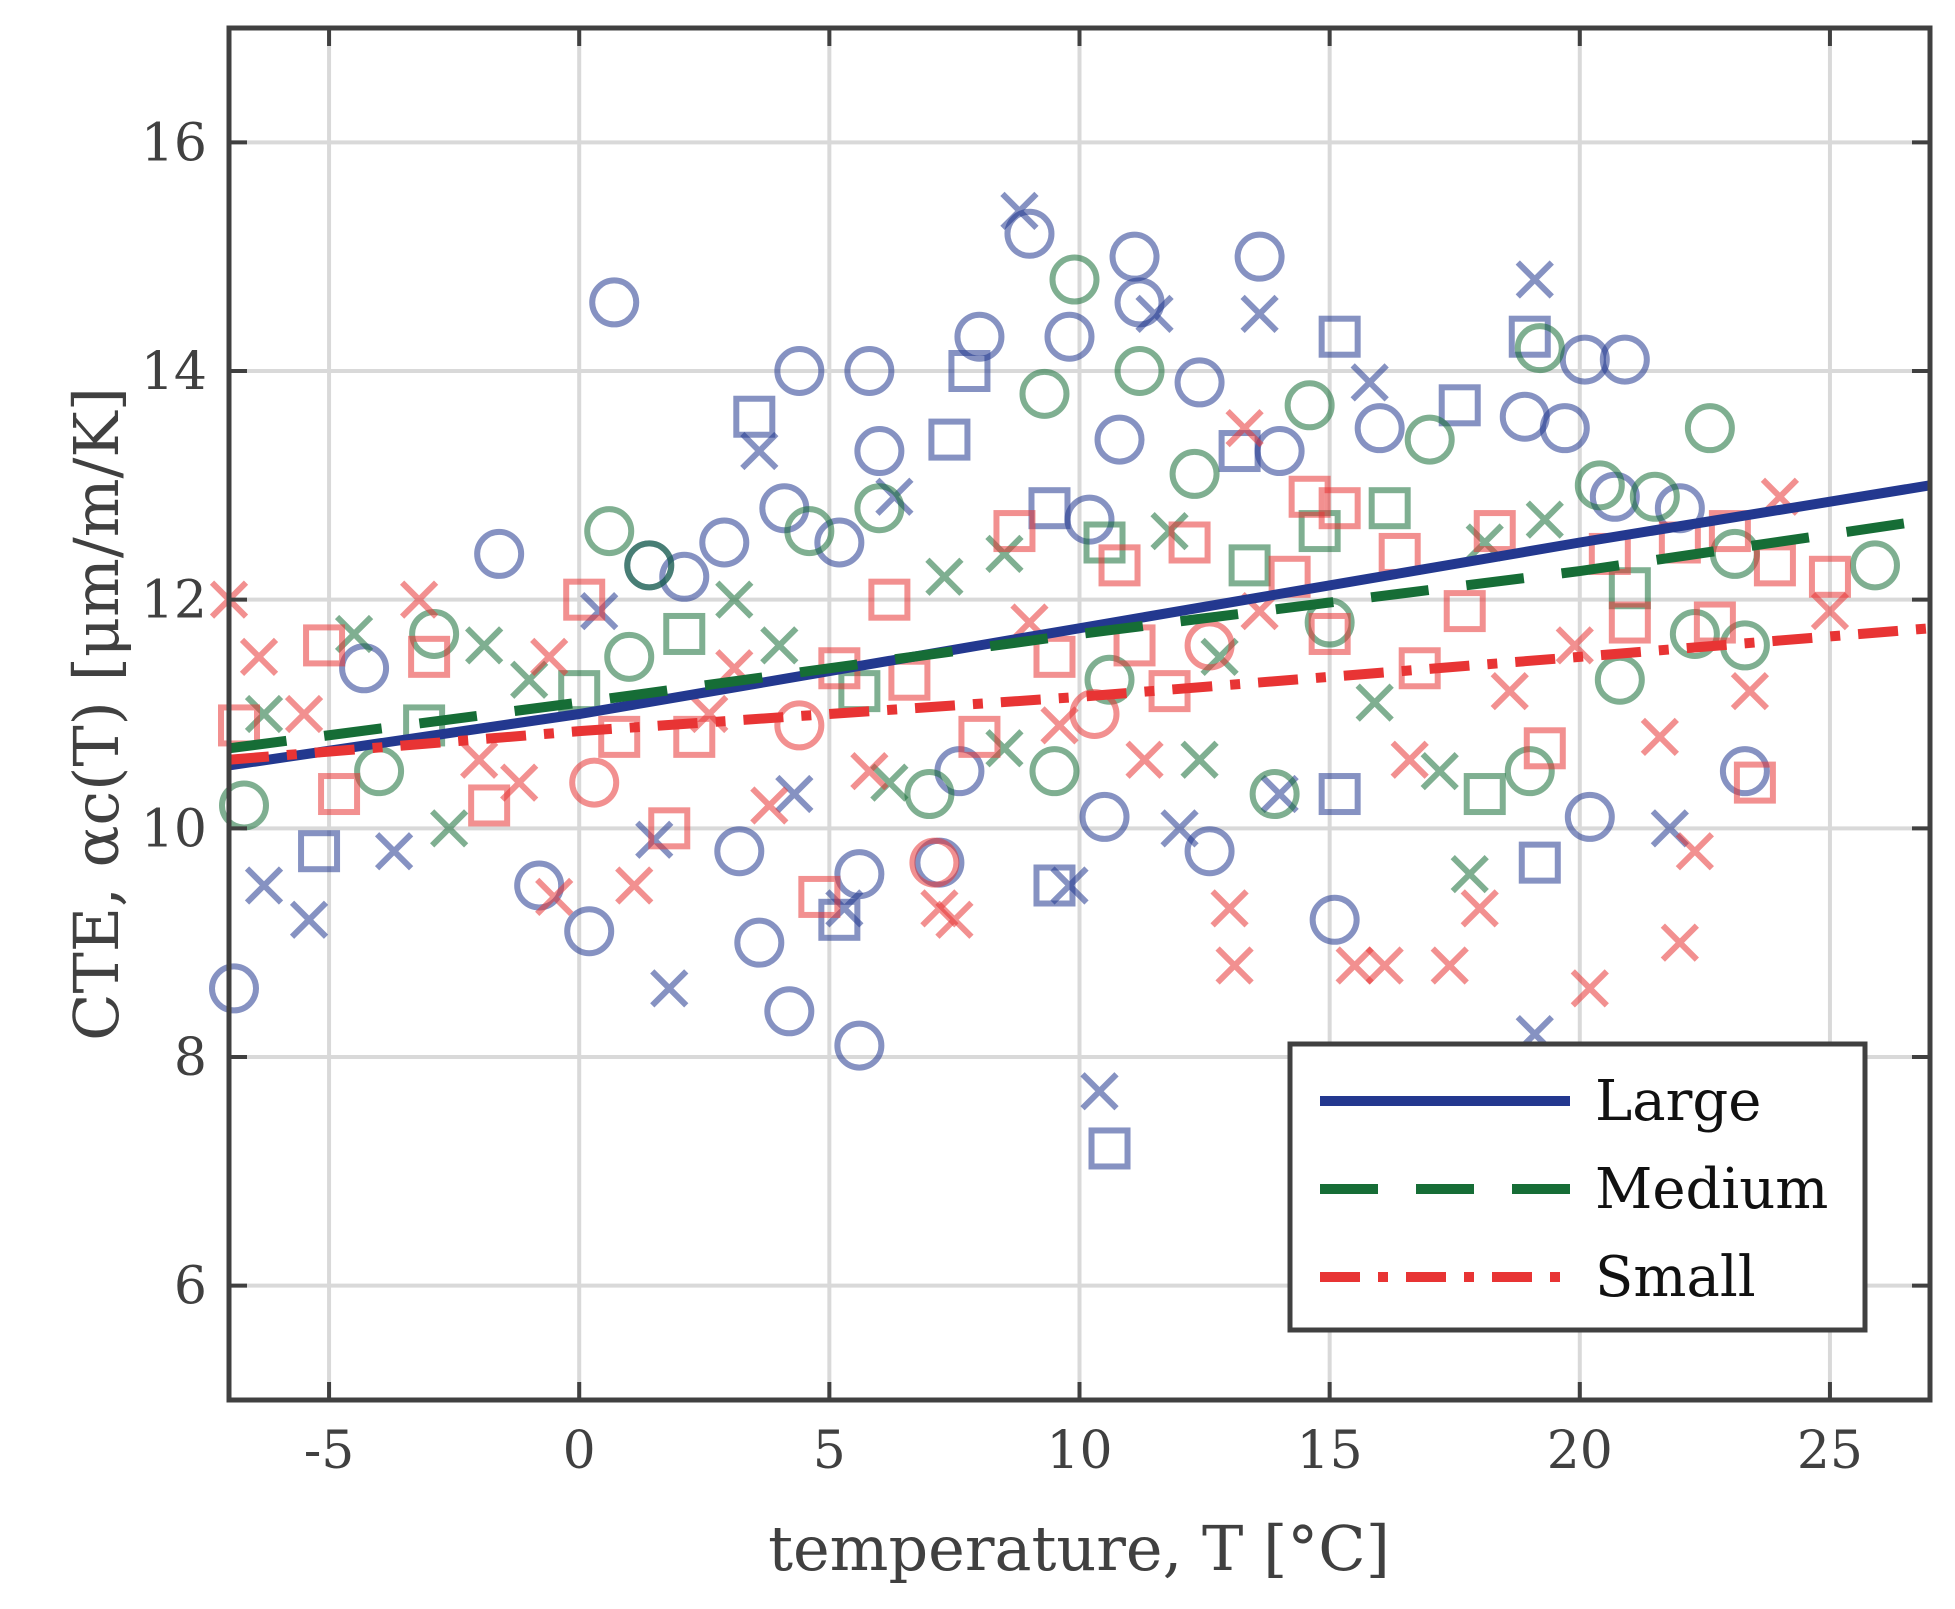 Image resolution: width=1955 pixels, height=1609 pixels. I want to click on legend-label-large: Large, so click(1678, 1101).